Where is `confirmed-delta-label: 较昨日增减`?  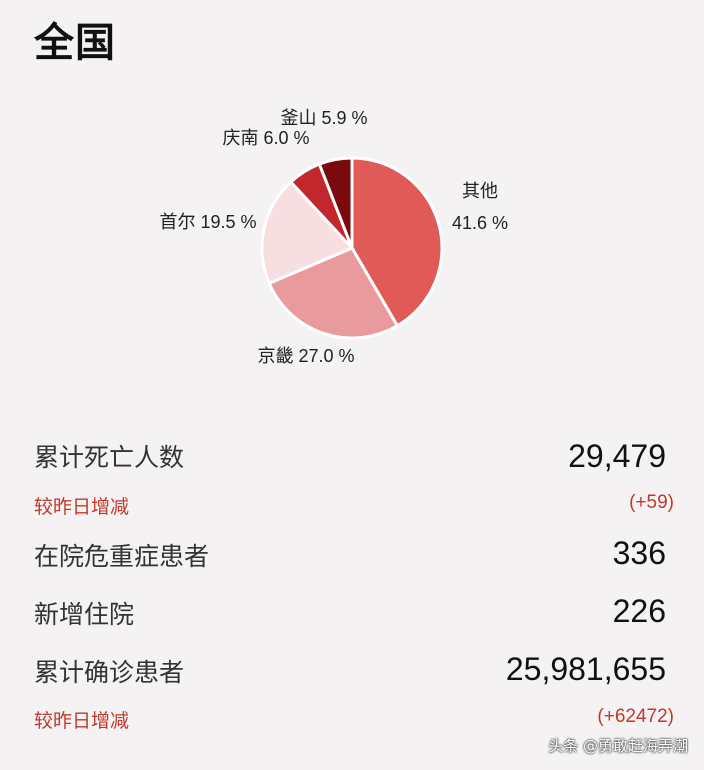 confirmed-delta-label: 较昨日增减 is located at coordinates (82, 721).